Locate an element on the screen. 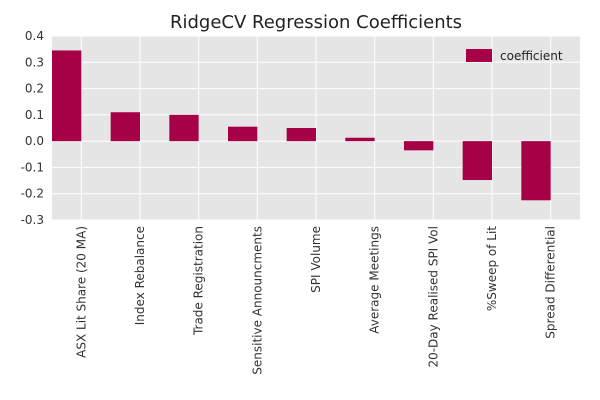  y-tick-label: -0.1 is located at coordinates (32, 167).